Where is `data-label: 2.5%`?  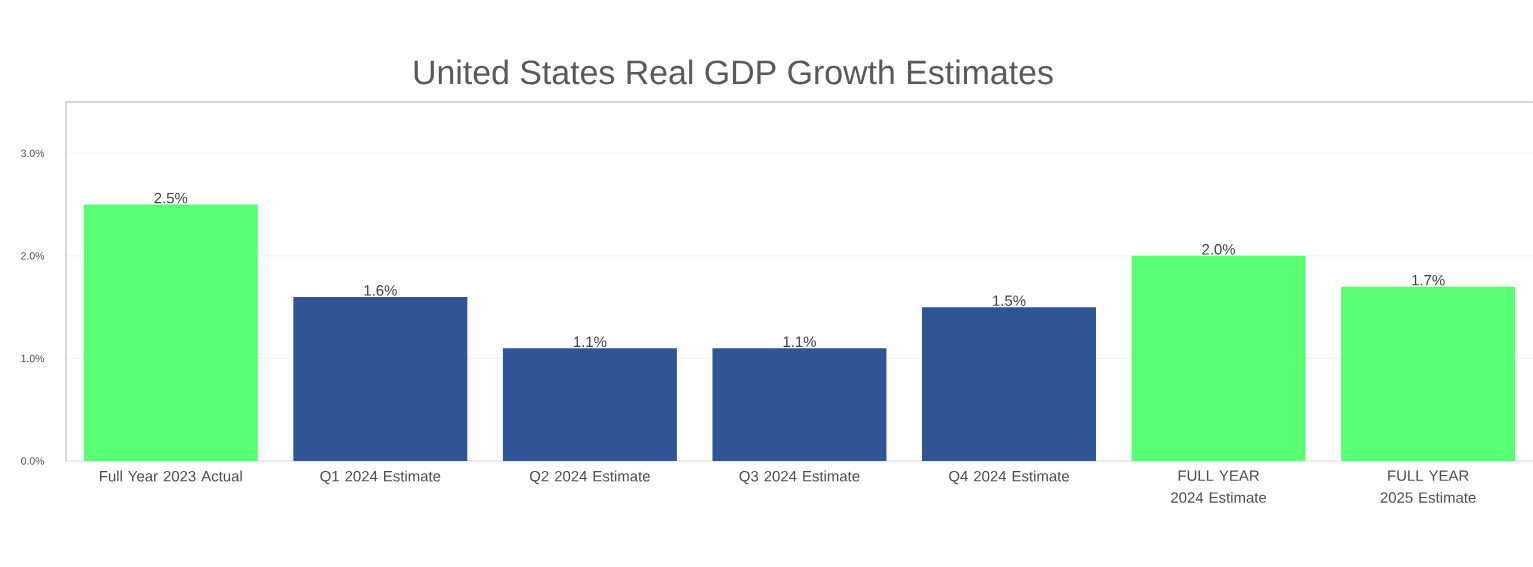
data-label: 2.5% is located at coordinates (171, 198).